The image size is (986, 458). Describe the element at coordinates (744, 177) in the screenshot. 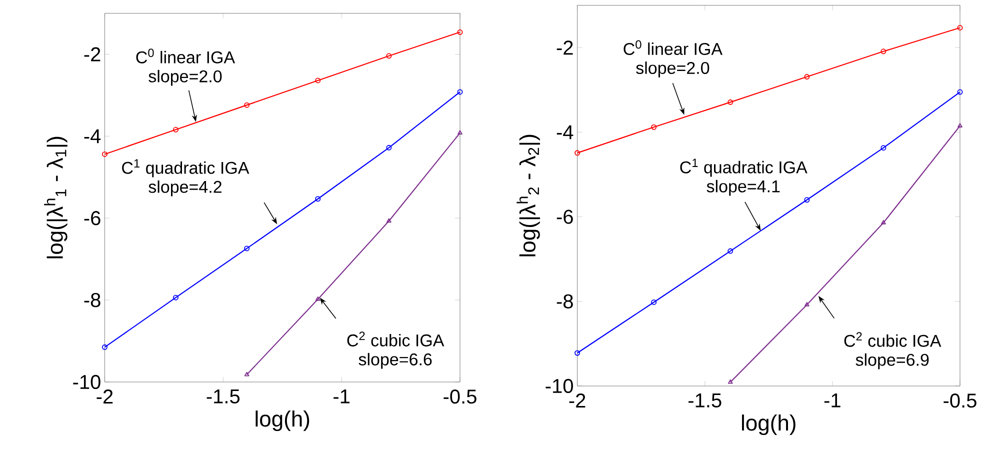

I see `annotation: C$^{1}$ quadratic IGA slope=4.1` at that location.